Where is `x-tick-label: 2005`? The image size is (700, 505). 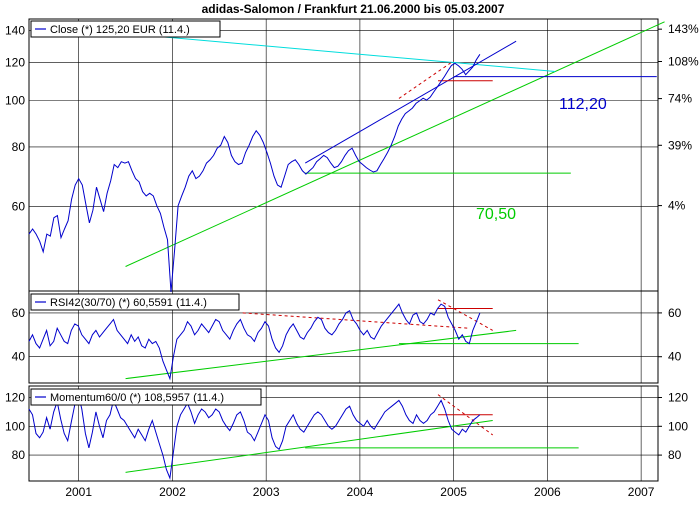 x-tick-label: 2005 is located at coordinates (453, 492).